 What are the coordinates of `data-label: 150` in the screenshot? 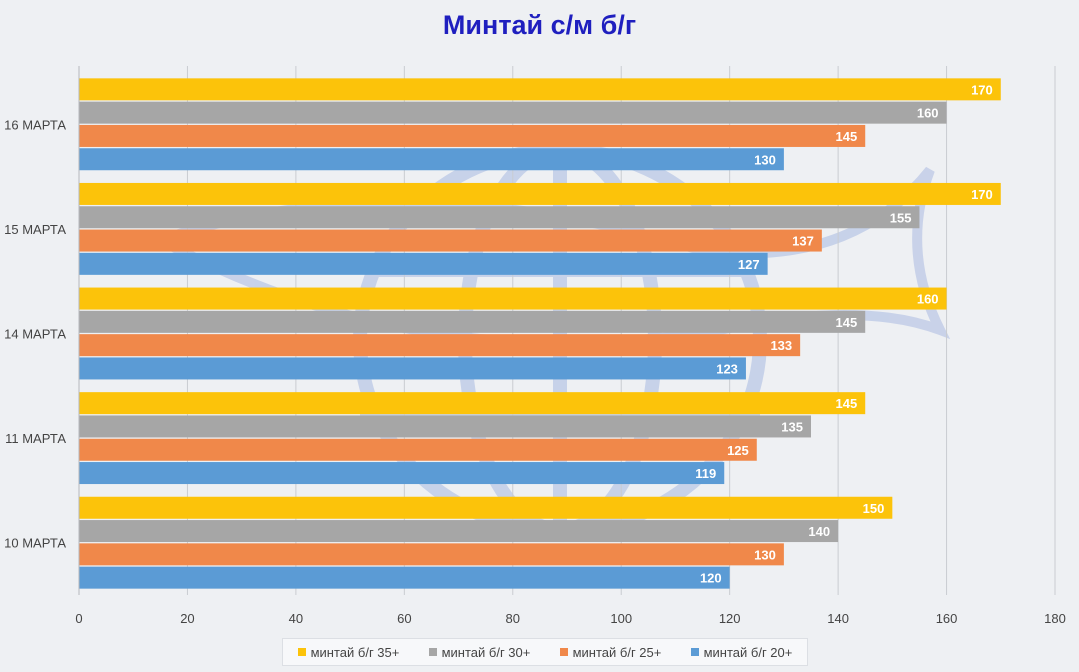 It's located at (874, 508).